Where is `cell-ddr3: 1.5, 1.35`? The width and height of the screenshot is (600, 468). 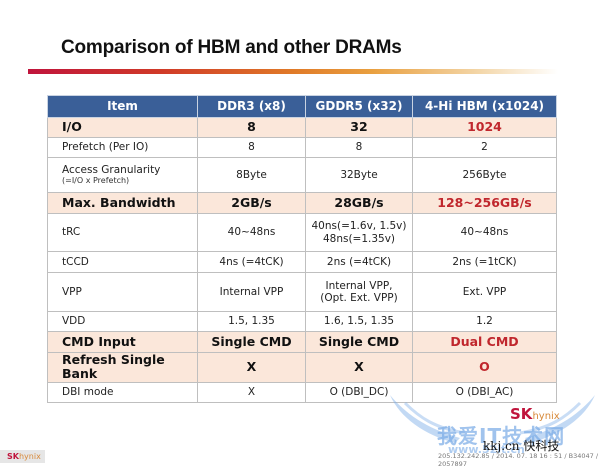
cell-ddr3: 1.5, 1.35 is located at coordinates (251, 321).